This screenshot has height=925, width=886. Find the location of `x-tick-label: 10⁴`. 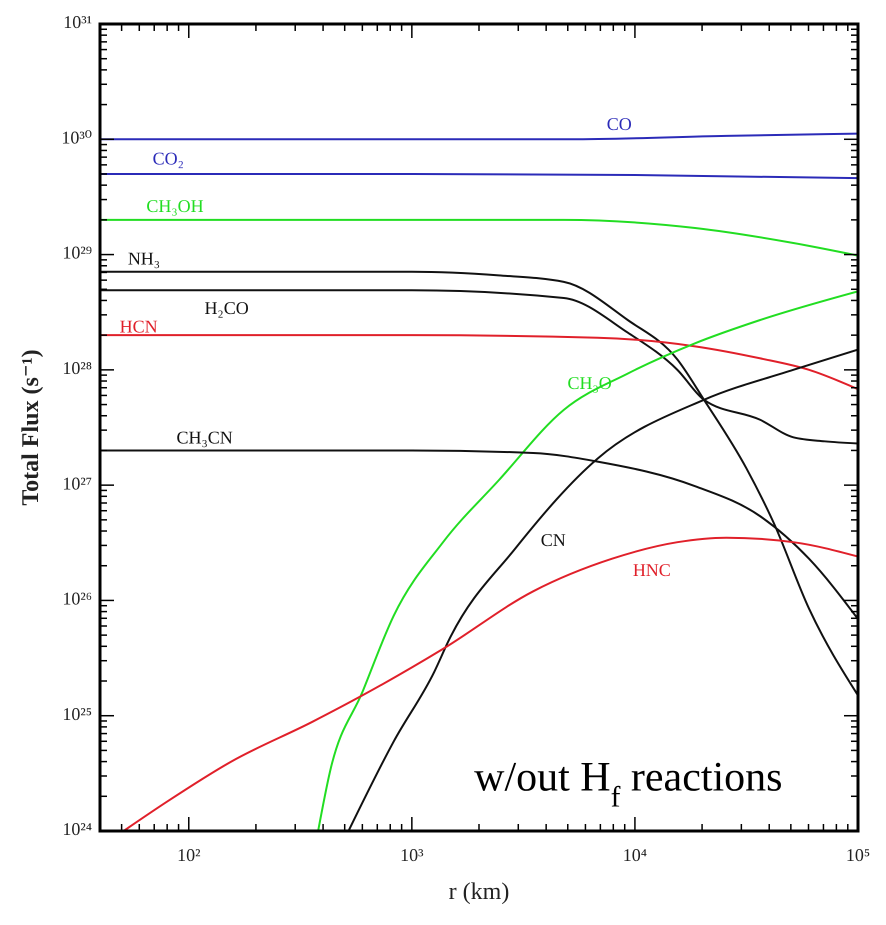

x-tick-label: 10⁴ is located at coordinates (635, 855).